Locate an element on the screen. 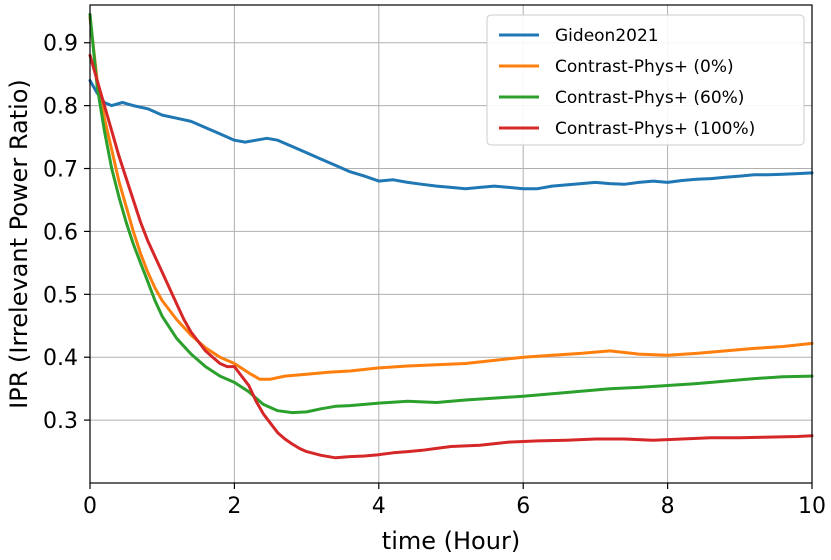  legend-box is located at coordinates (645, 80).